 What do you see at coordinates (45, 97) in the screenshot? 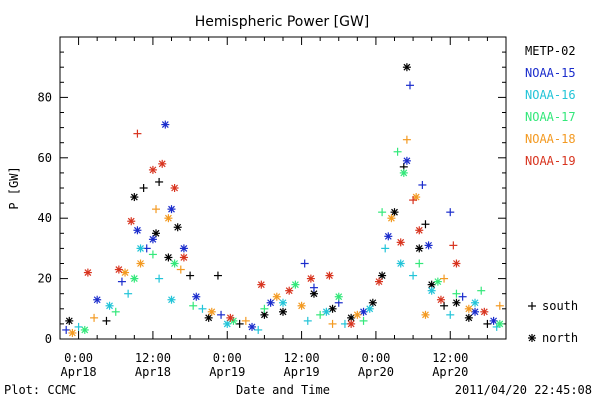
I see `y-tick-label: 80` at bounding box center [45, 97].